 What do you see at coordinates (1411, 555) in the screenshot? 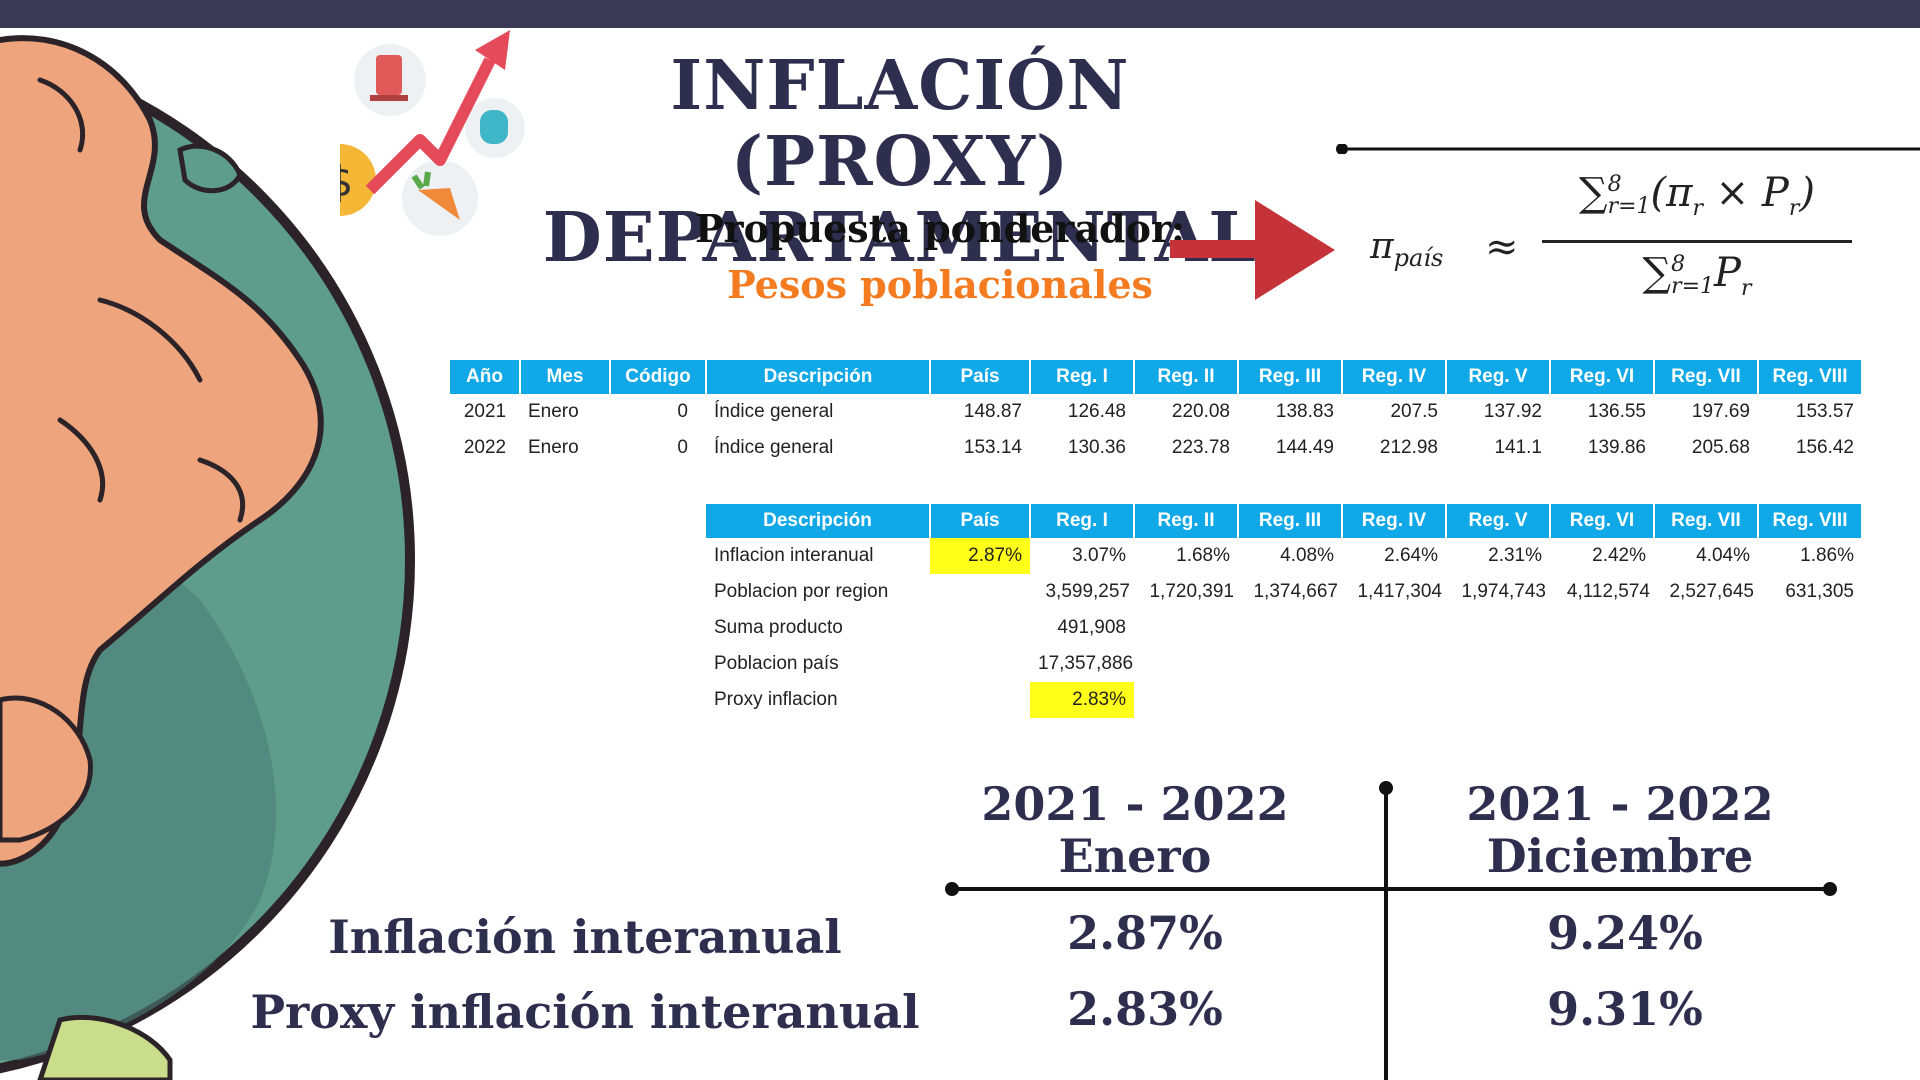
I see `cell: 2.64%` at bounding box center [1411, 555].